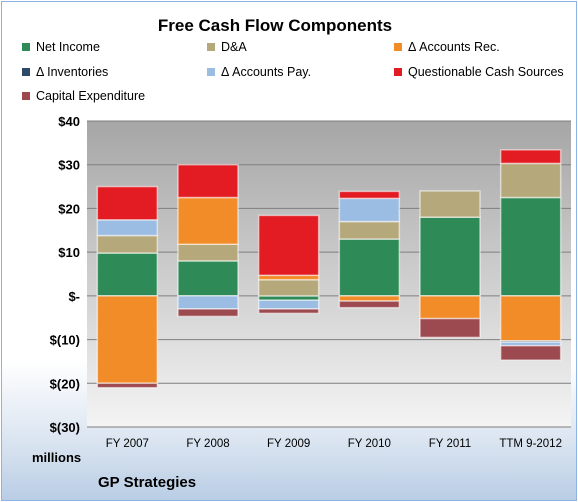 Image resolution: width=578 pixels, height=502 pixels. What do you see at coordinates (207, 444) in the screenshot?
I see `x-tick-label: FY 2008` at bounding box center [207, 444].